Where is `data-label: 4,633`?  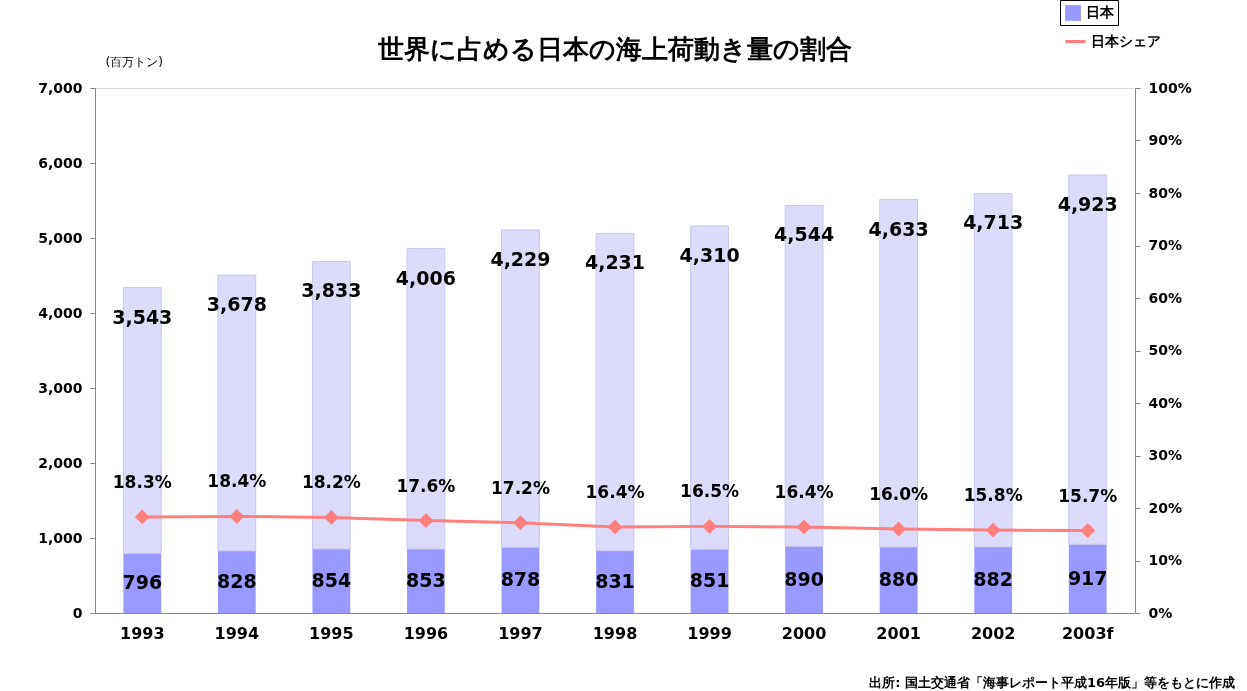 data-label: 4,633 is located at coordinates (898, 228).